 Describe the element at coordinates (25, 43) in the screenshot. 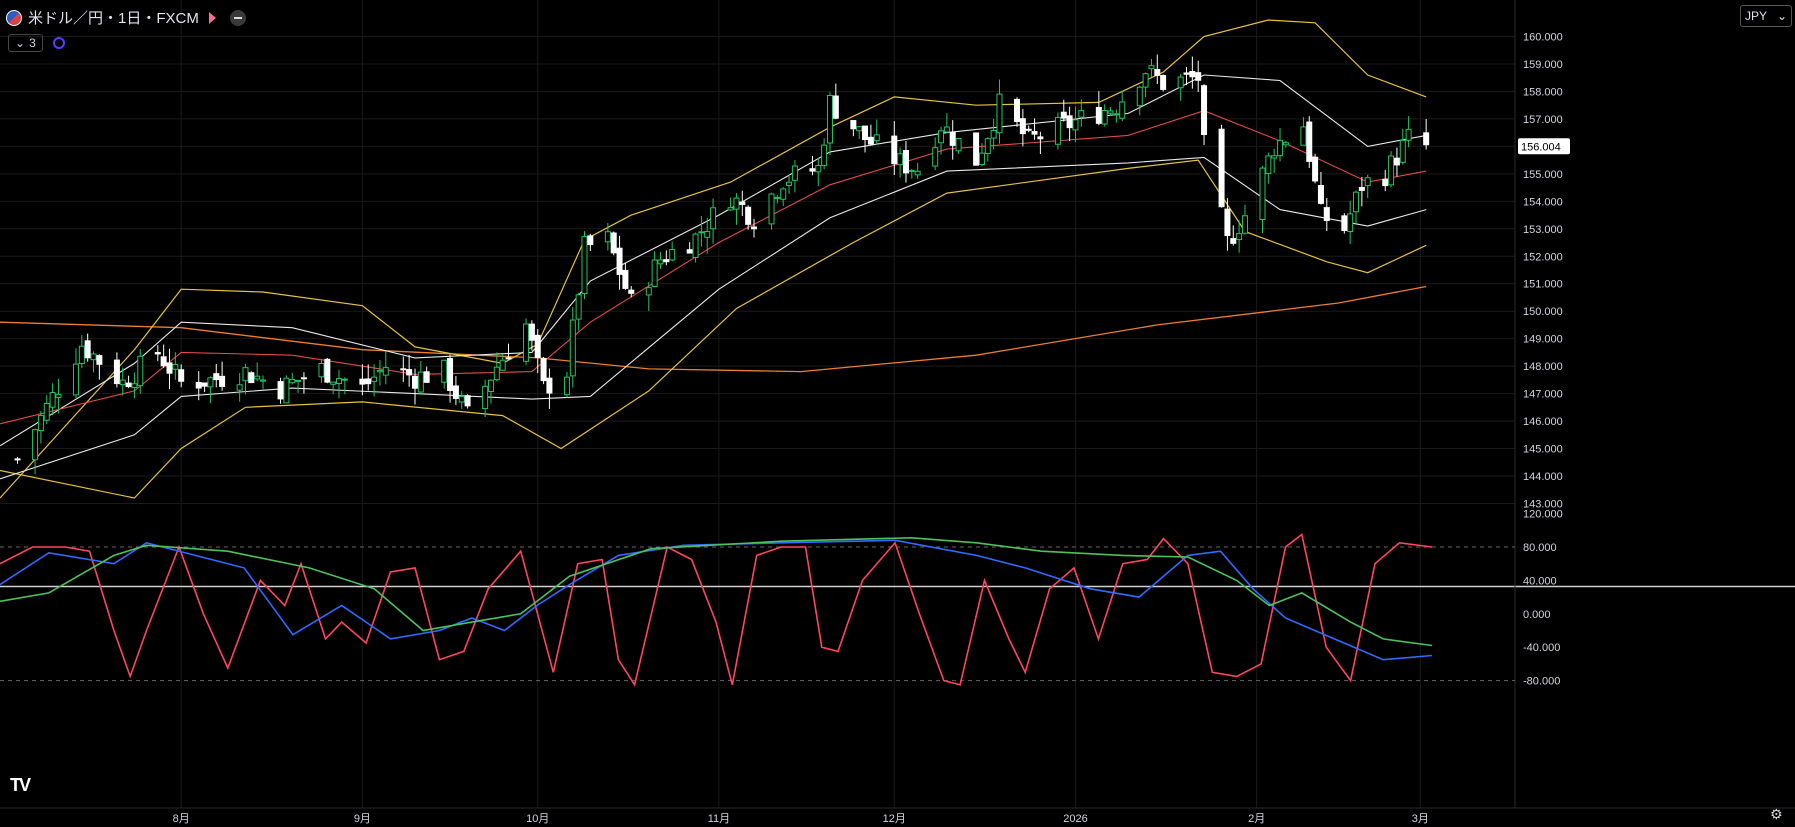

I see `indicators-toggle-button: ⌄ 3` at that location.